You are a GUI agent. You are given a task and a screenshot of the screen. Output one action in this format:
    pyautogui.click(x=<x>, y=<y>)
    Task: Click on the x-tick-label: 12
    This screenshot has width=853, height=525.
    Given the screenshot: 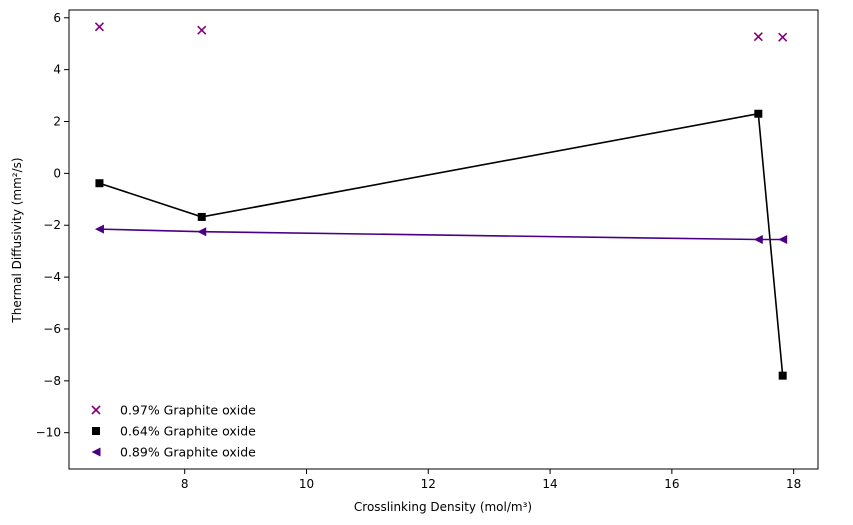 What is the action you would take?
    pyautogui.click(x=428, y=484)
    